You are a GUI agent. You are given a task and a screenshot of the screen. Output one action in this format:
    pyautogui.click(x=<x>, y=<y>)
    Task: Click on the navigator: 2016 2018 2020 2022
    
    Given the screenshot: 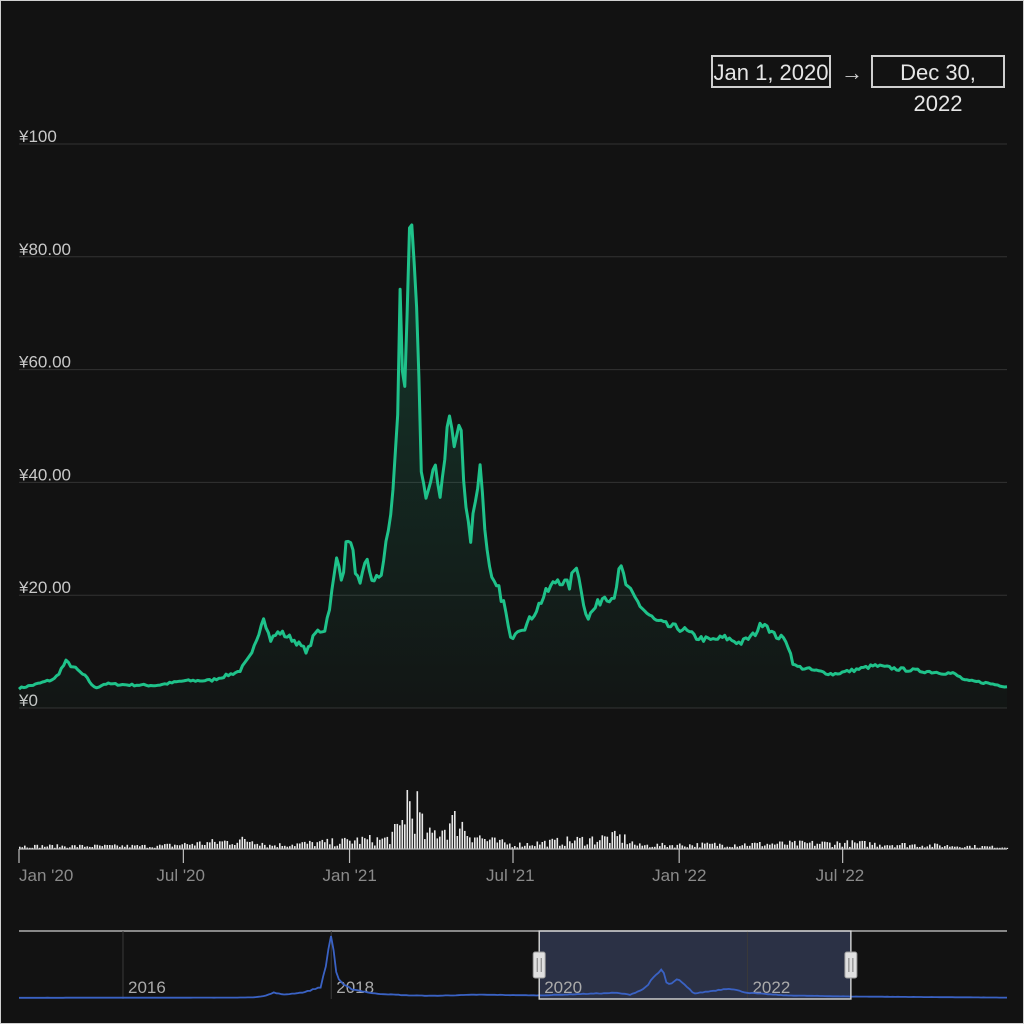 What is the action you would take?
    pyautogui.click(x=513, y=965)
    